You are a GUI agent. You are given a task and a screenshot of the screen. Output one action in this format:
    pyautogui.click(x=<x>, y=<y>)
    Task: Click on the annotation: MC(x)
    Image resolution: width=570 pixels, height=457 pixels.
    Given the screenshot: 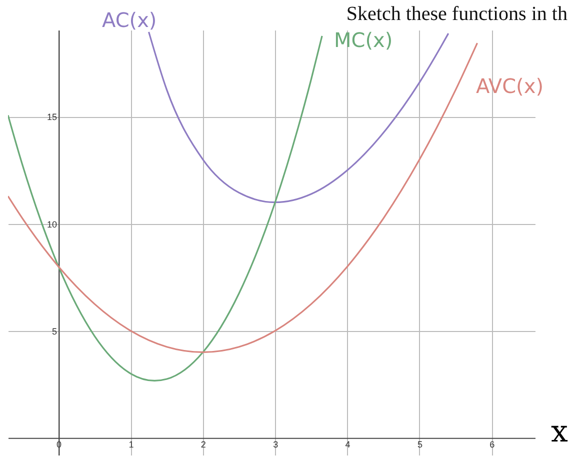 What is the action you would take?
    pyautogui.click(x=363, y=40)
    